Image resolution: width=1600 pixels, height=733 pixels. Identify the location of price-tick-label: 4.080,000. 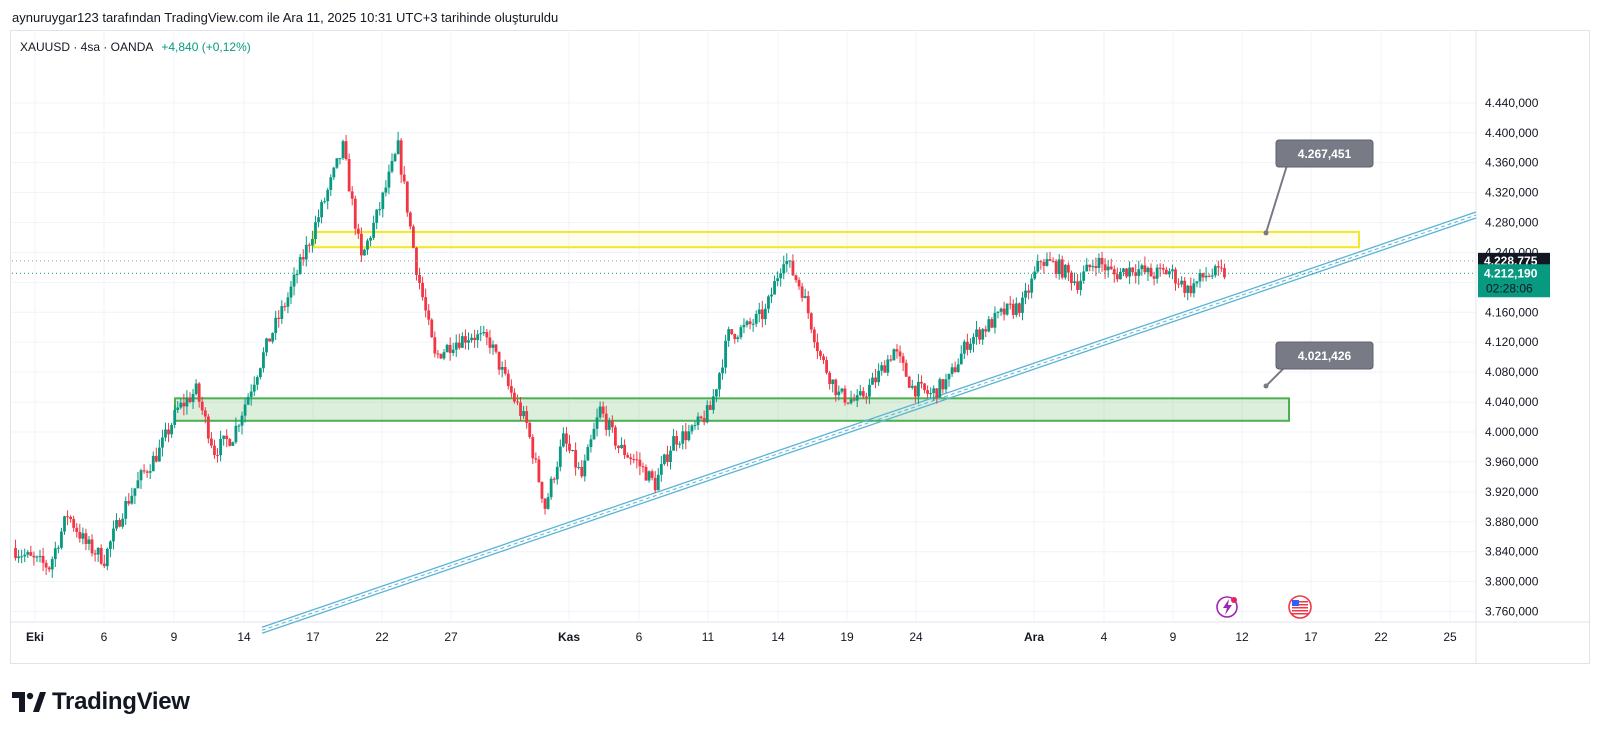
(1512, 372).